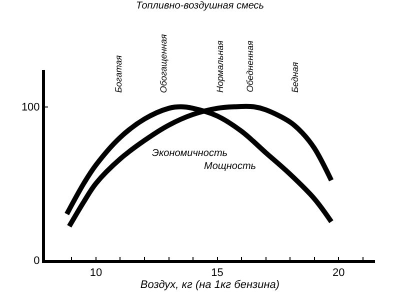 Image resolution: width=400 pixels, height=305 pixels. Describe the element at coordinates (200, 6) in the screenshot. I see `chart-title: Топливно-воздушная смесь` at that location.